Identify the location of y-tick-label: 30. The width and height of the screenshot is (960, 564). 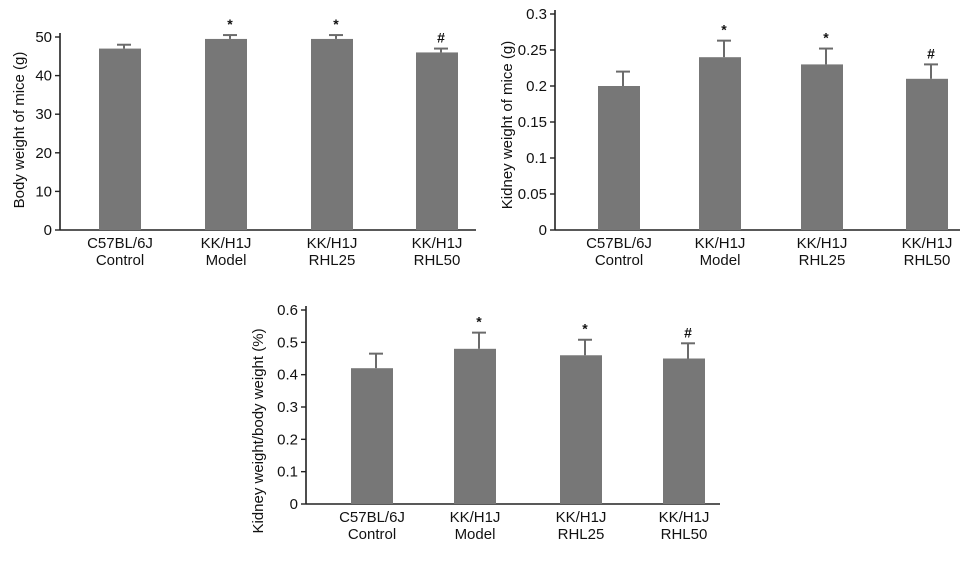
(43, 114).